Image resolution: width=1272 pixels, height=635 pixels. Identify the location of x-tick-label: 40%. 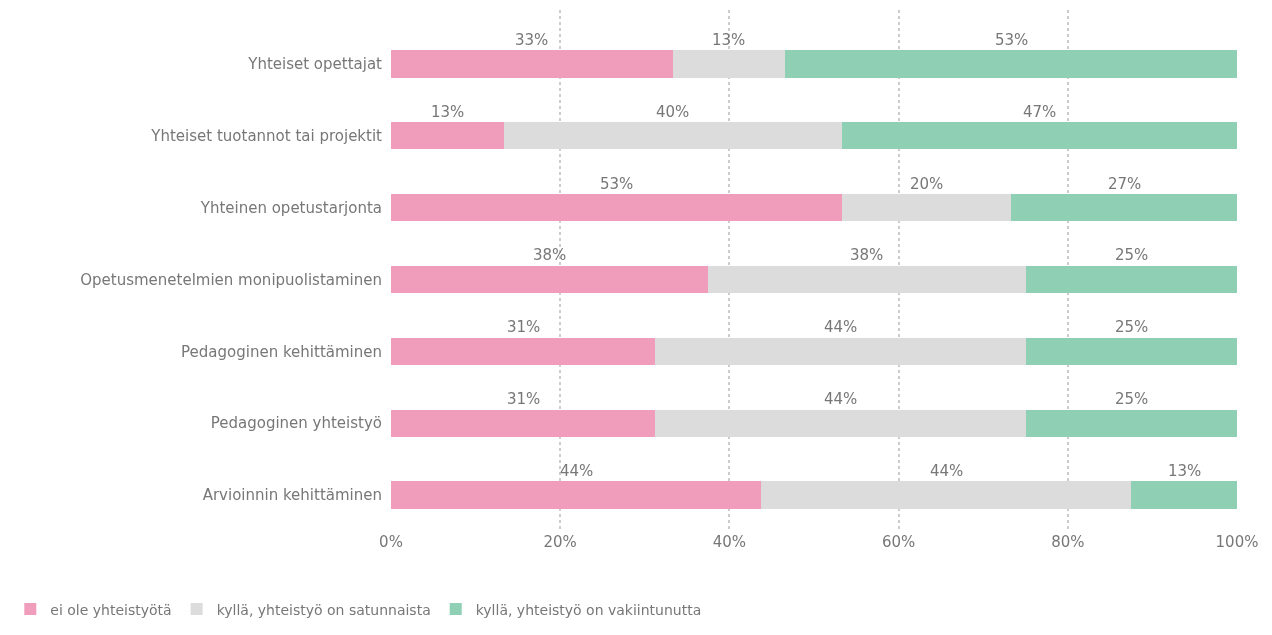
(729, 542).